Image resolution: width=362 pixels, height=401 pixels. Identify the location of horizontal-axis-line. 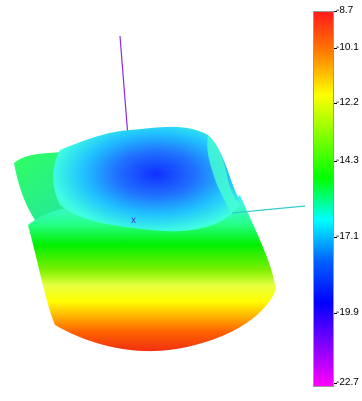
(268, 209).